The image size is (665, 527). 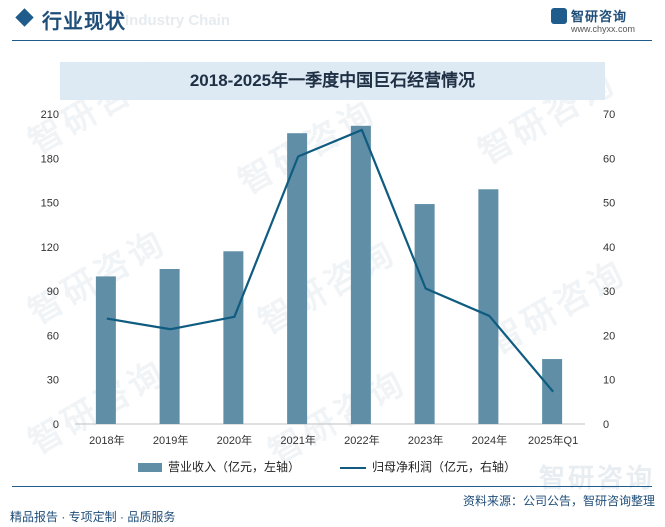 I want to click on footer-tagline: 精品报告 · 专项定制 · 品质服务, so click(x=93, y=517).